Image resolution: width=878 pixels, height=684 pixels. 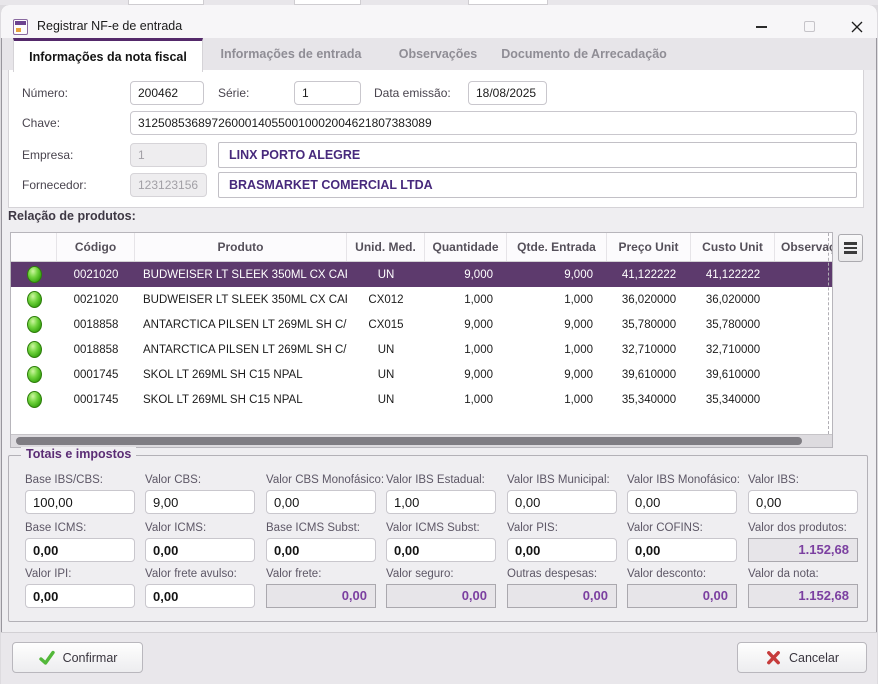 I want to click on valor-icms-input, so click(x=200, y=550).